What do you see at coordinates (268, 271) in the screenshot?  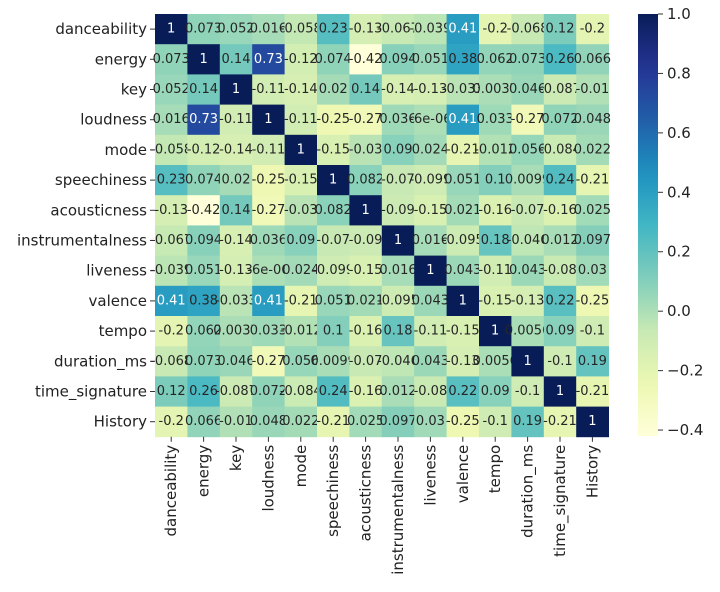 I see `heatmap-cell-liveness-loudness` at bounding box center [268, 271].